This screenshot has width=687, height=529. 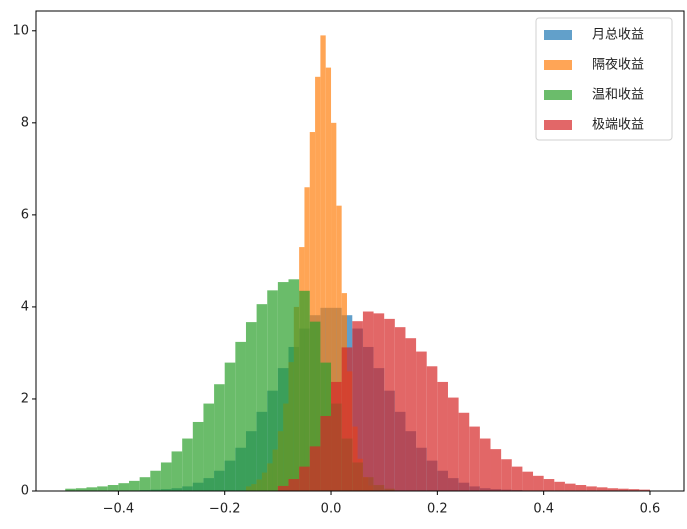 I want to click on legend-label: 极端收益, so click(x=618, y=125).